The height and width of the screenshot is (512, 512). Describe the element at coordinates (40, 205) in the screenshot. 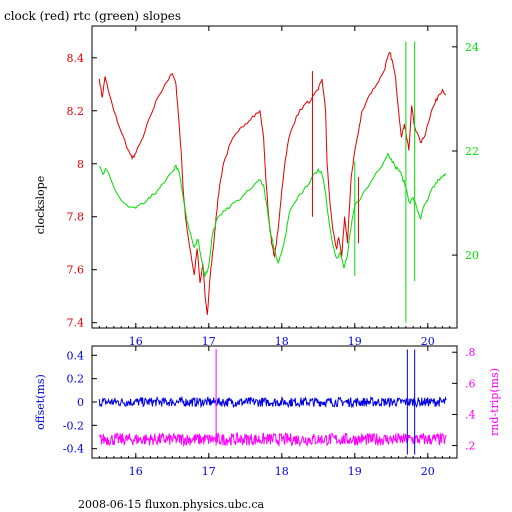

I see `top-ylabel: clockslope` at that location.